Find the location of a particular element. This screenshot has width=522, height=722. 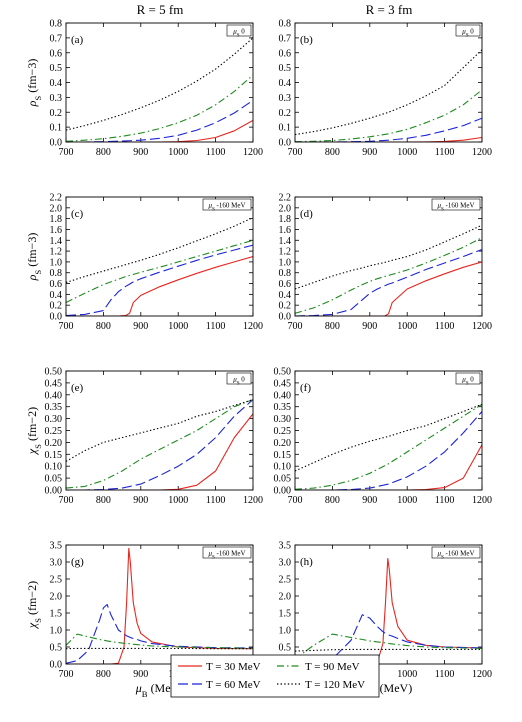

y-tick-label: 3.5 is located at coordinates (285, 546).